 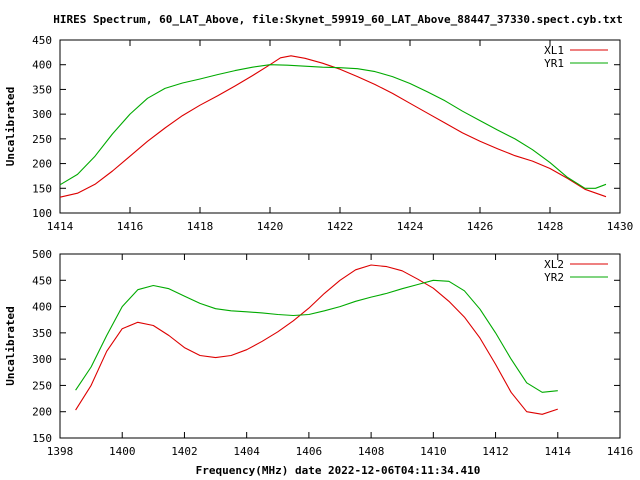 I want to click on x-tick-label: 1410, so click(x=433, y=451).